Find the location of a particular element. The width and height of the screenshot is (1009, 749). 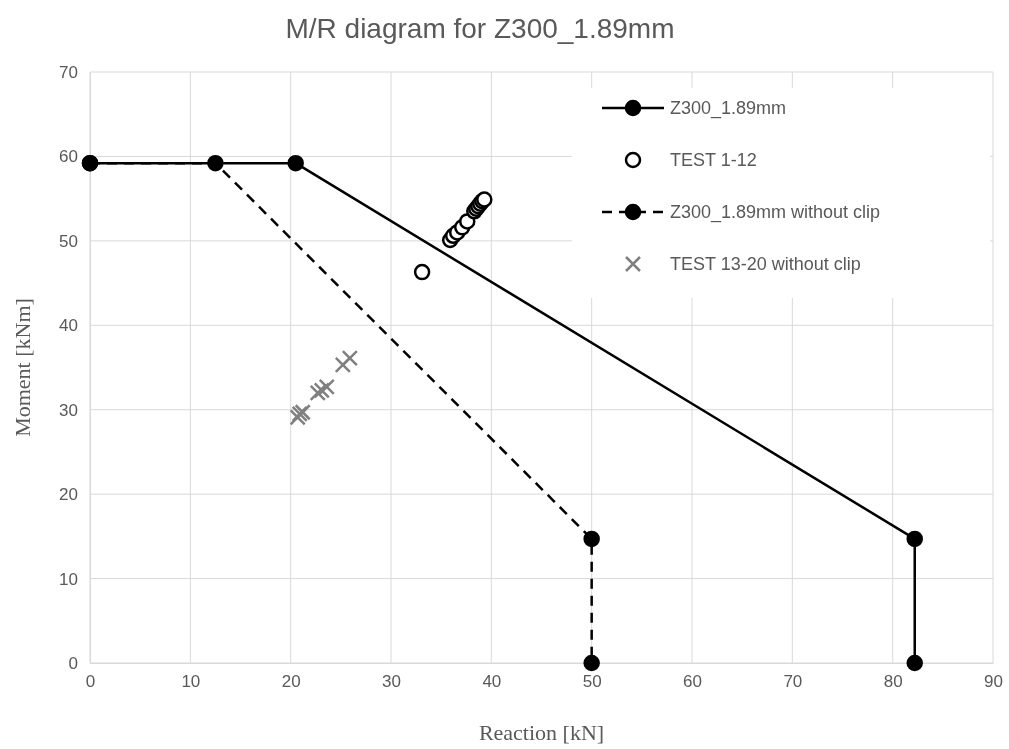

chart-title: M/R diagram for Z300_1.89mm is located at coordinates (480, 28).